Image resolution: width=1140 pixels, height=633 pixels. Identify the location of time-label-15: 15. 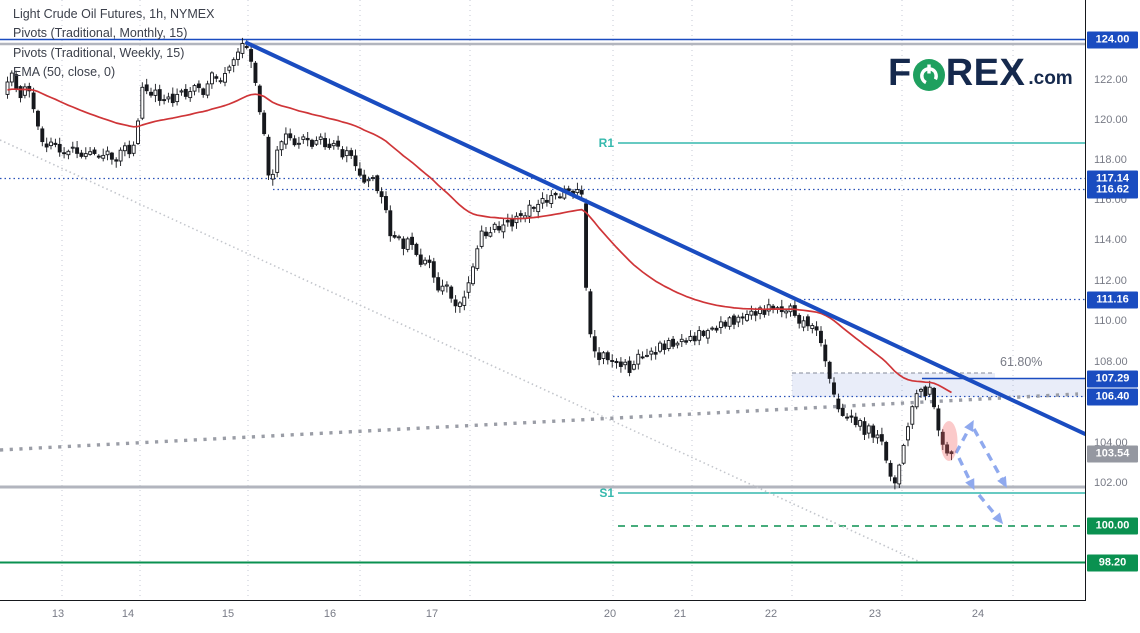
(228, 614).